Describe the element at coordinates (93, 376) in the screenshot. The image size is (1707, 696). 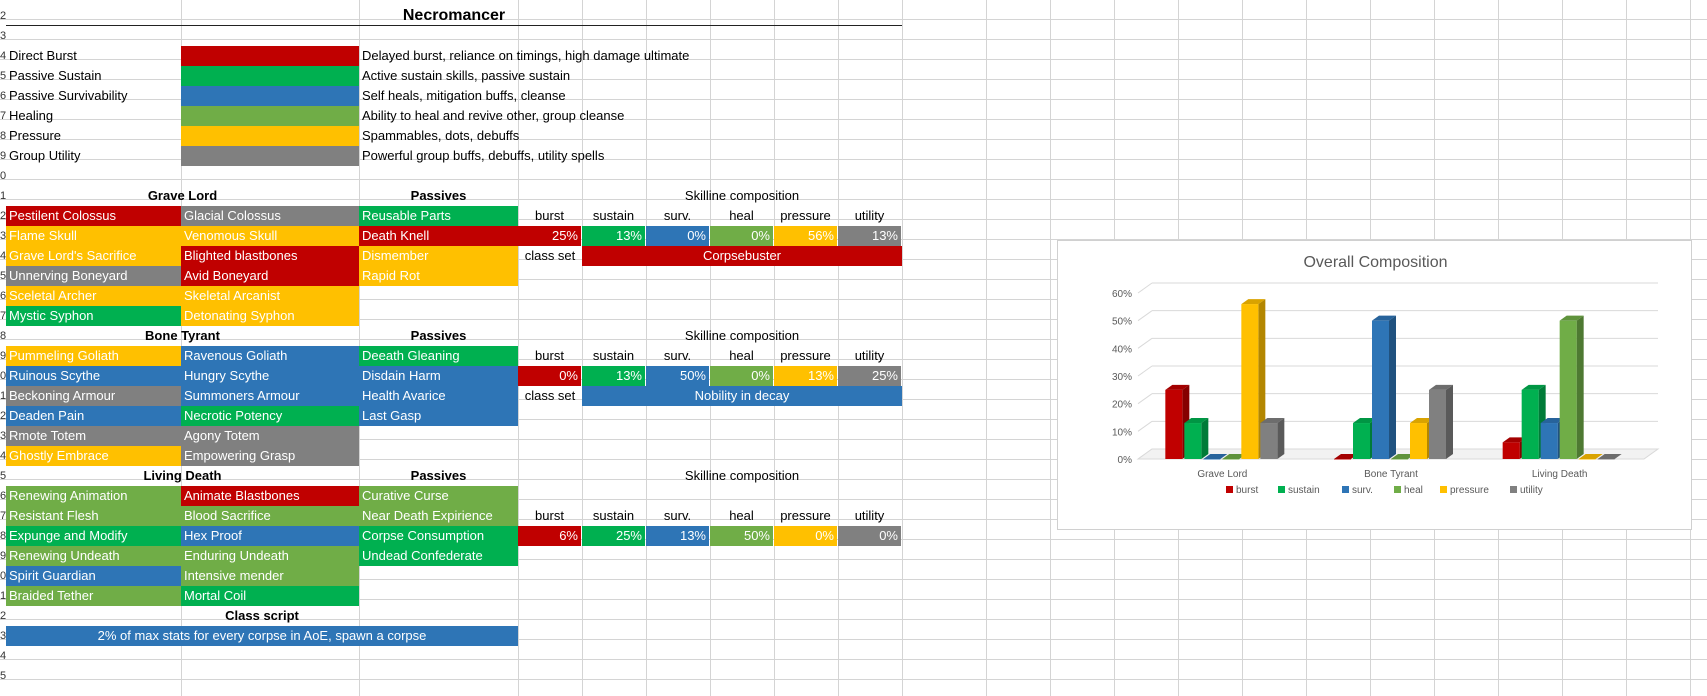
I see `active-skill: Ruinous Scythe` at that location.